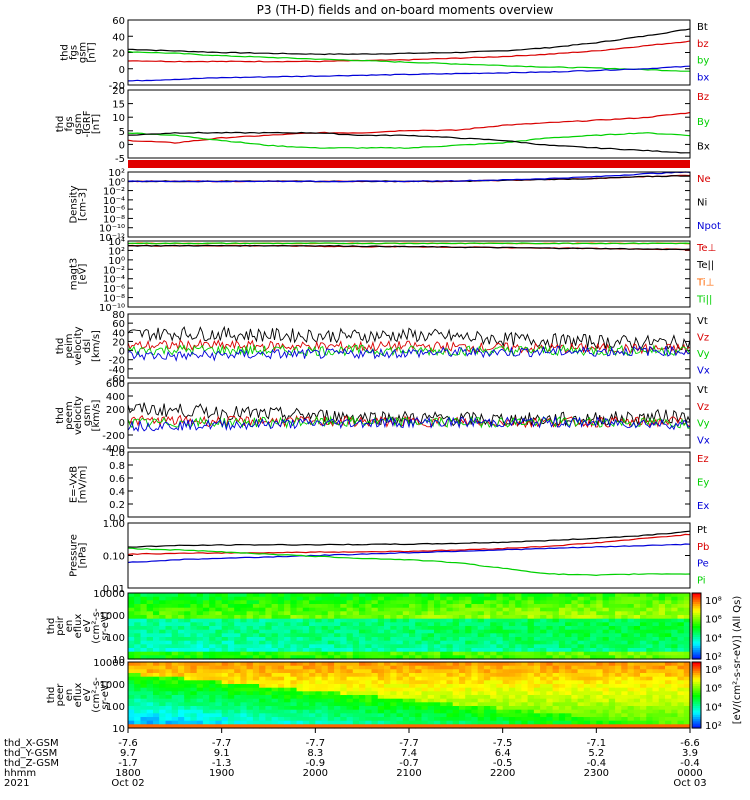 The height and width of the screenshot is (800, 750). I want to click on colorbar-tick-label: 10², so click(713, 726).